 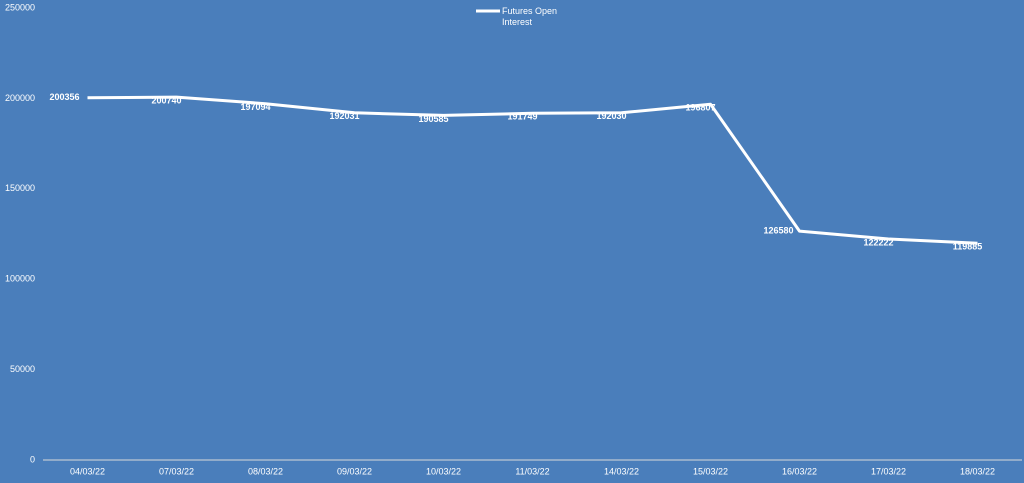 What do you see at coordinates (20, 188) in the screenshot?
I see `y-tick-label: 150000` at bounding box center [20, 188].